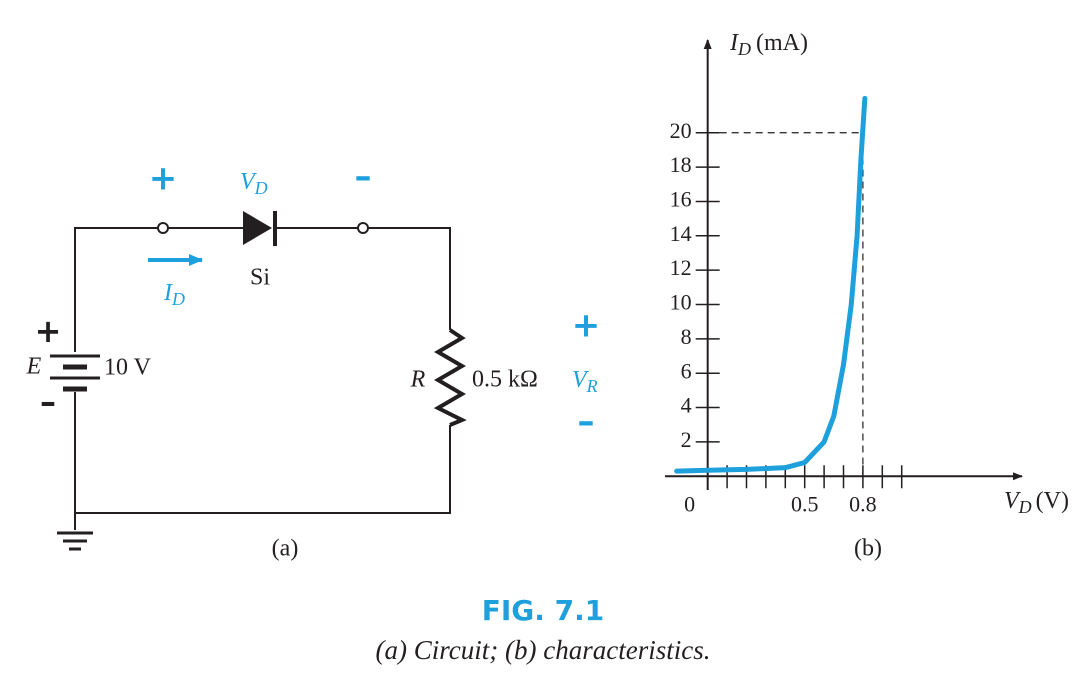 The image size is (1086, 680). I want to click on vr-minus: –, so click(586, 422).